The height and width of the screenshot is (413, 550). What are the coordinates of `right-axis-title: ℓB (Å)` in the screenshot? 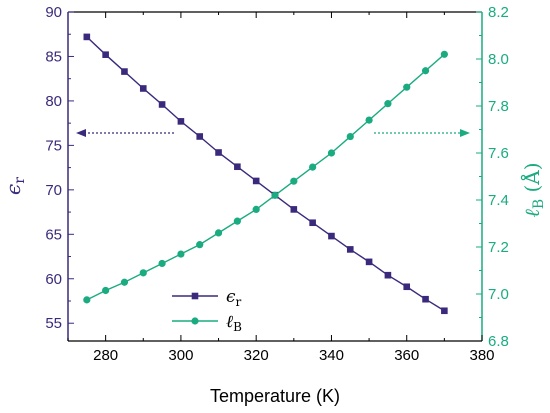 It's located at (533, 189).